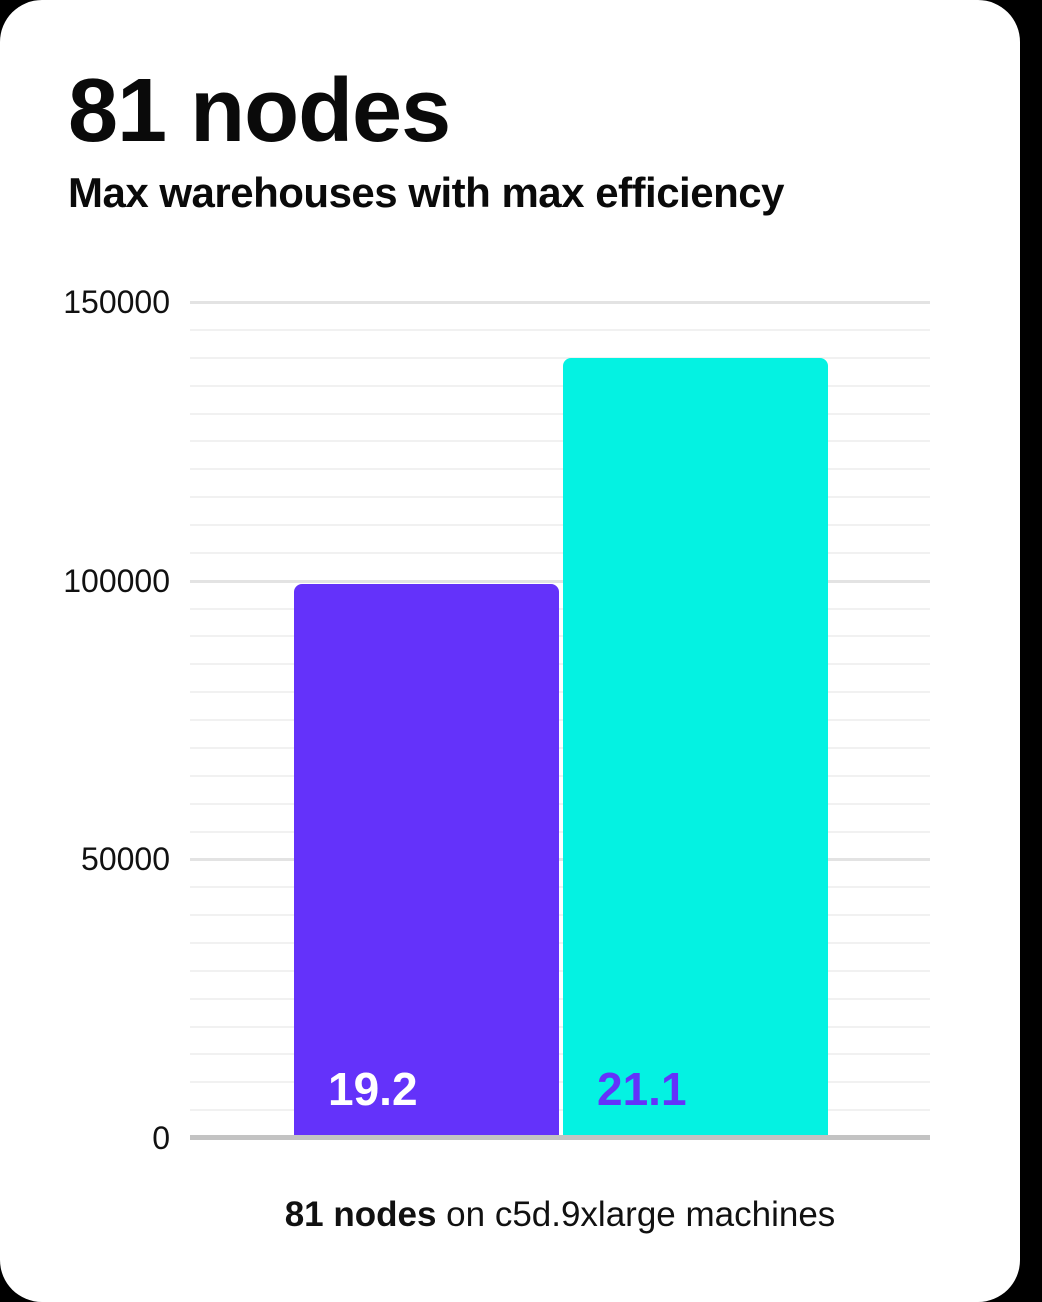  What do you see at coordinates (560, 1137) in the screenshot?
I see `x-axis-baseline` at bounding box center [560, 1137].